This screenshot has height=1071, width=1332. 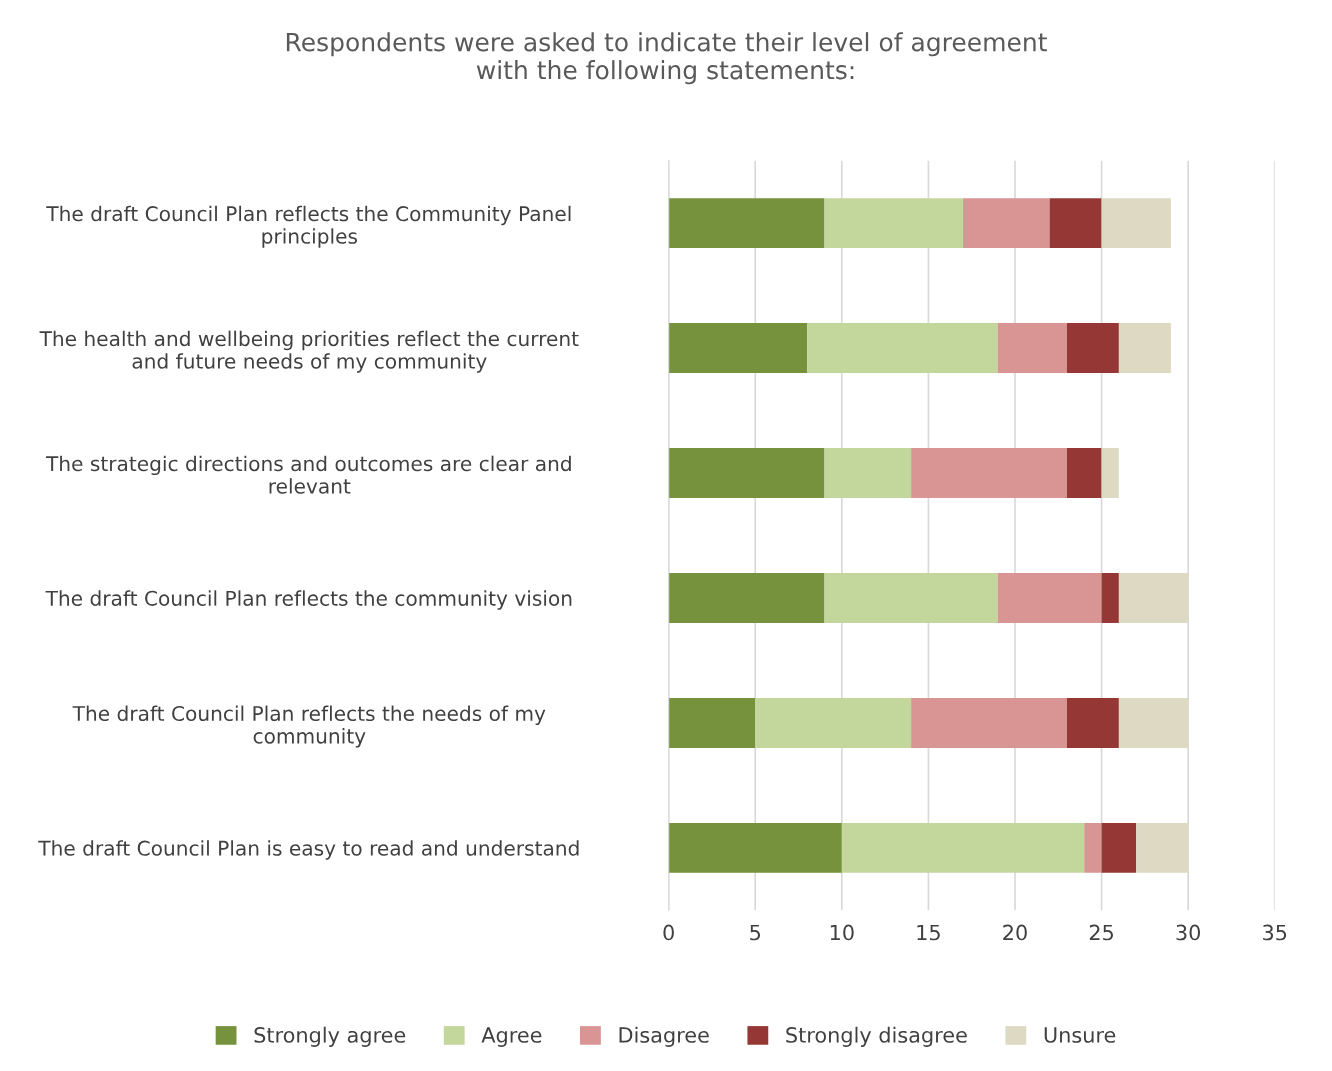 I want to click on x-tick-label: 30, so click(x=1188, y=932).